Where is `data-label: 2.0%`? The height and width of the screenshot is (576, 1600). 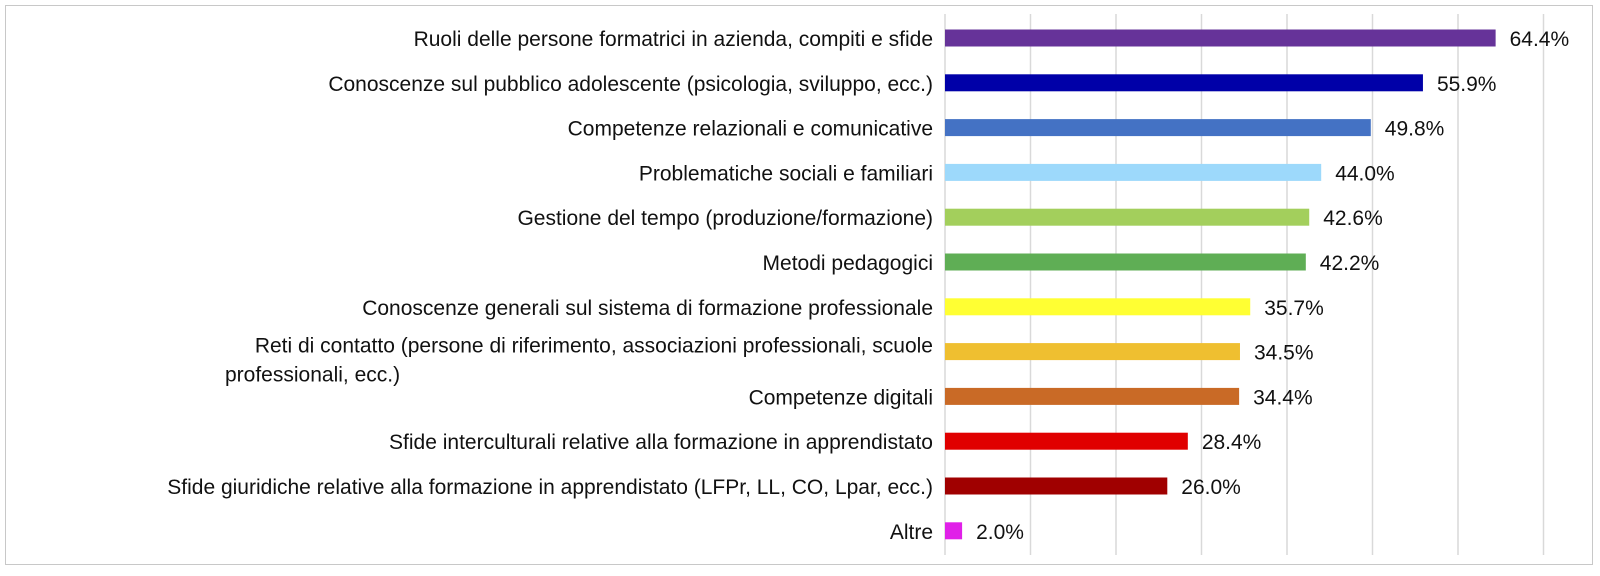 data-label: 2.0% is located at coordinates (1000, 532).